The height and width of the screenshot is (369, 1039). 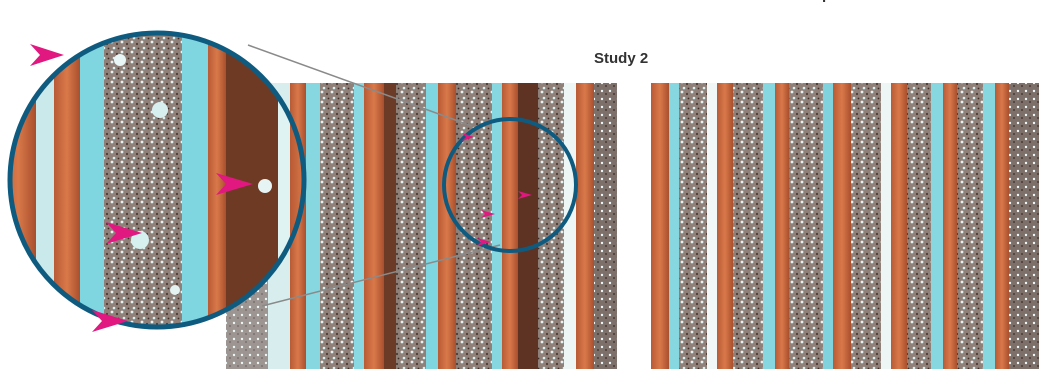 What do you see at coordinates (826, 1) in the screenshot?
I see `partial-caption-text: p` at bounding box center [826, 1].